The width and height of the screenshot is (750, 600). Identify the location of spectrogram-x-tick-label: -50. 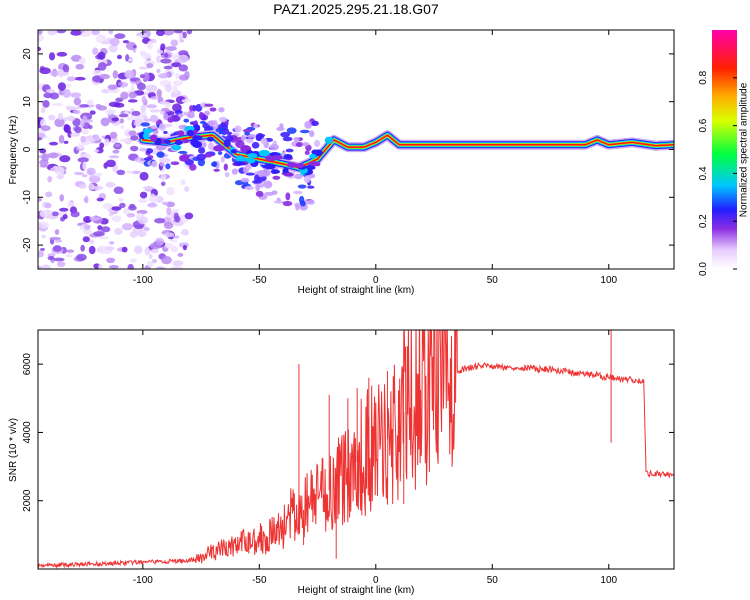
(259, 280).